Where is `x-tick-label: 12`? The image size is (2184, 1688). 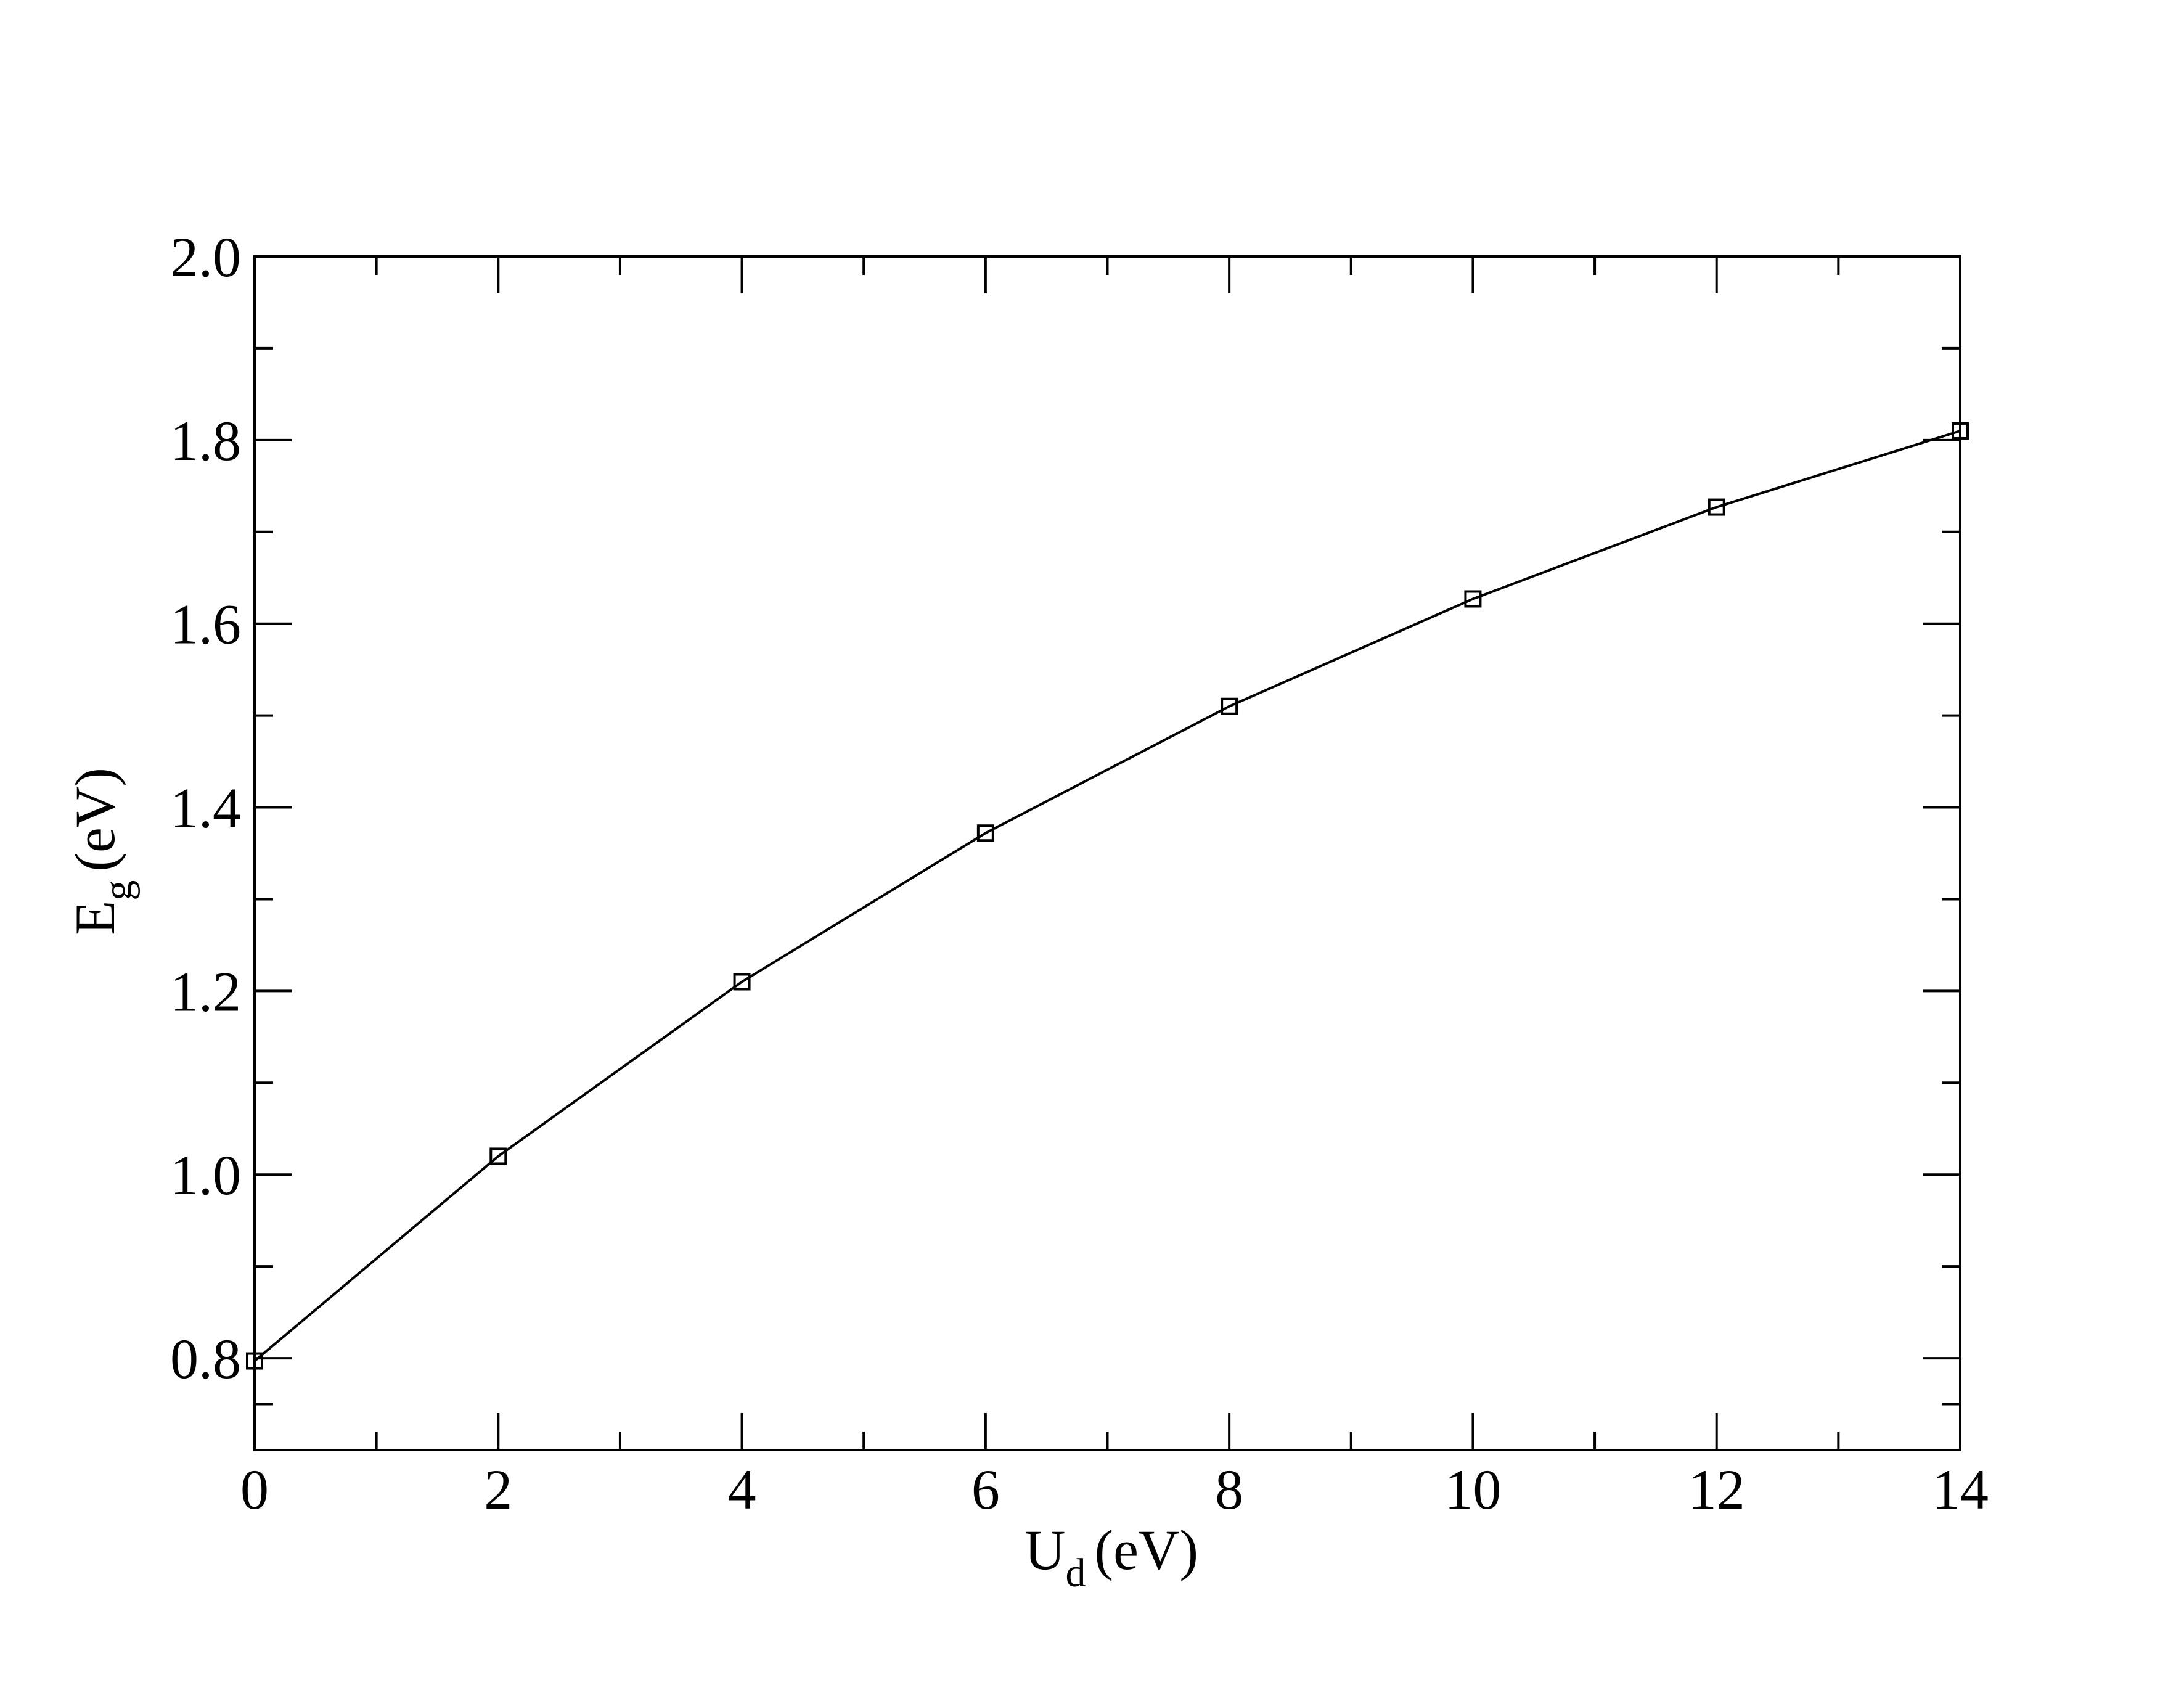 x-tick-label: 12 is located at coordinates (1716, 1489).